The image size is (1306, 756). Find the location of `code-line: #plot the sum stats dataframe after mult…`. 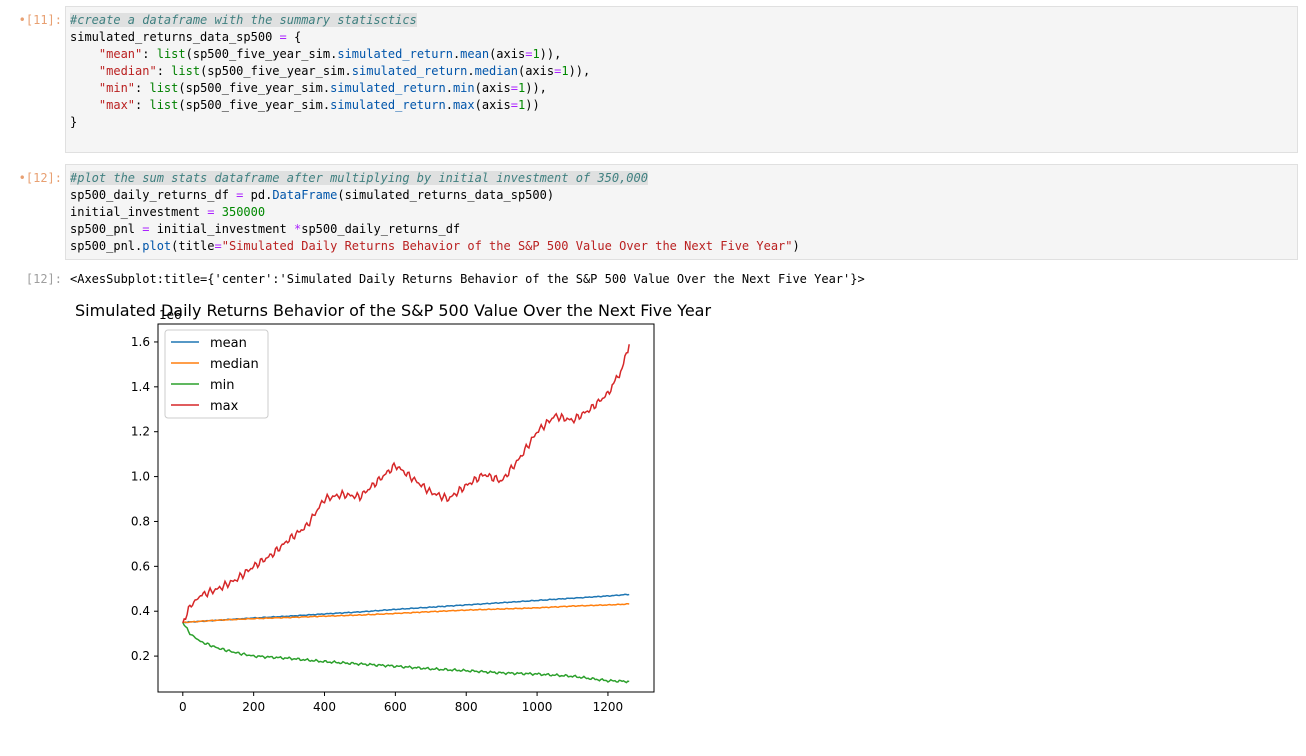

code-line: #plot the sum stats dataframe after mult… is located at coordinates (681, 178).